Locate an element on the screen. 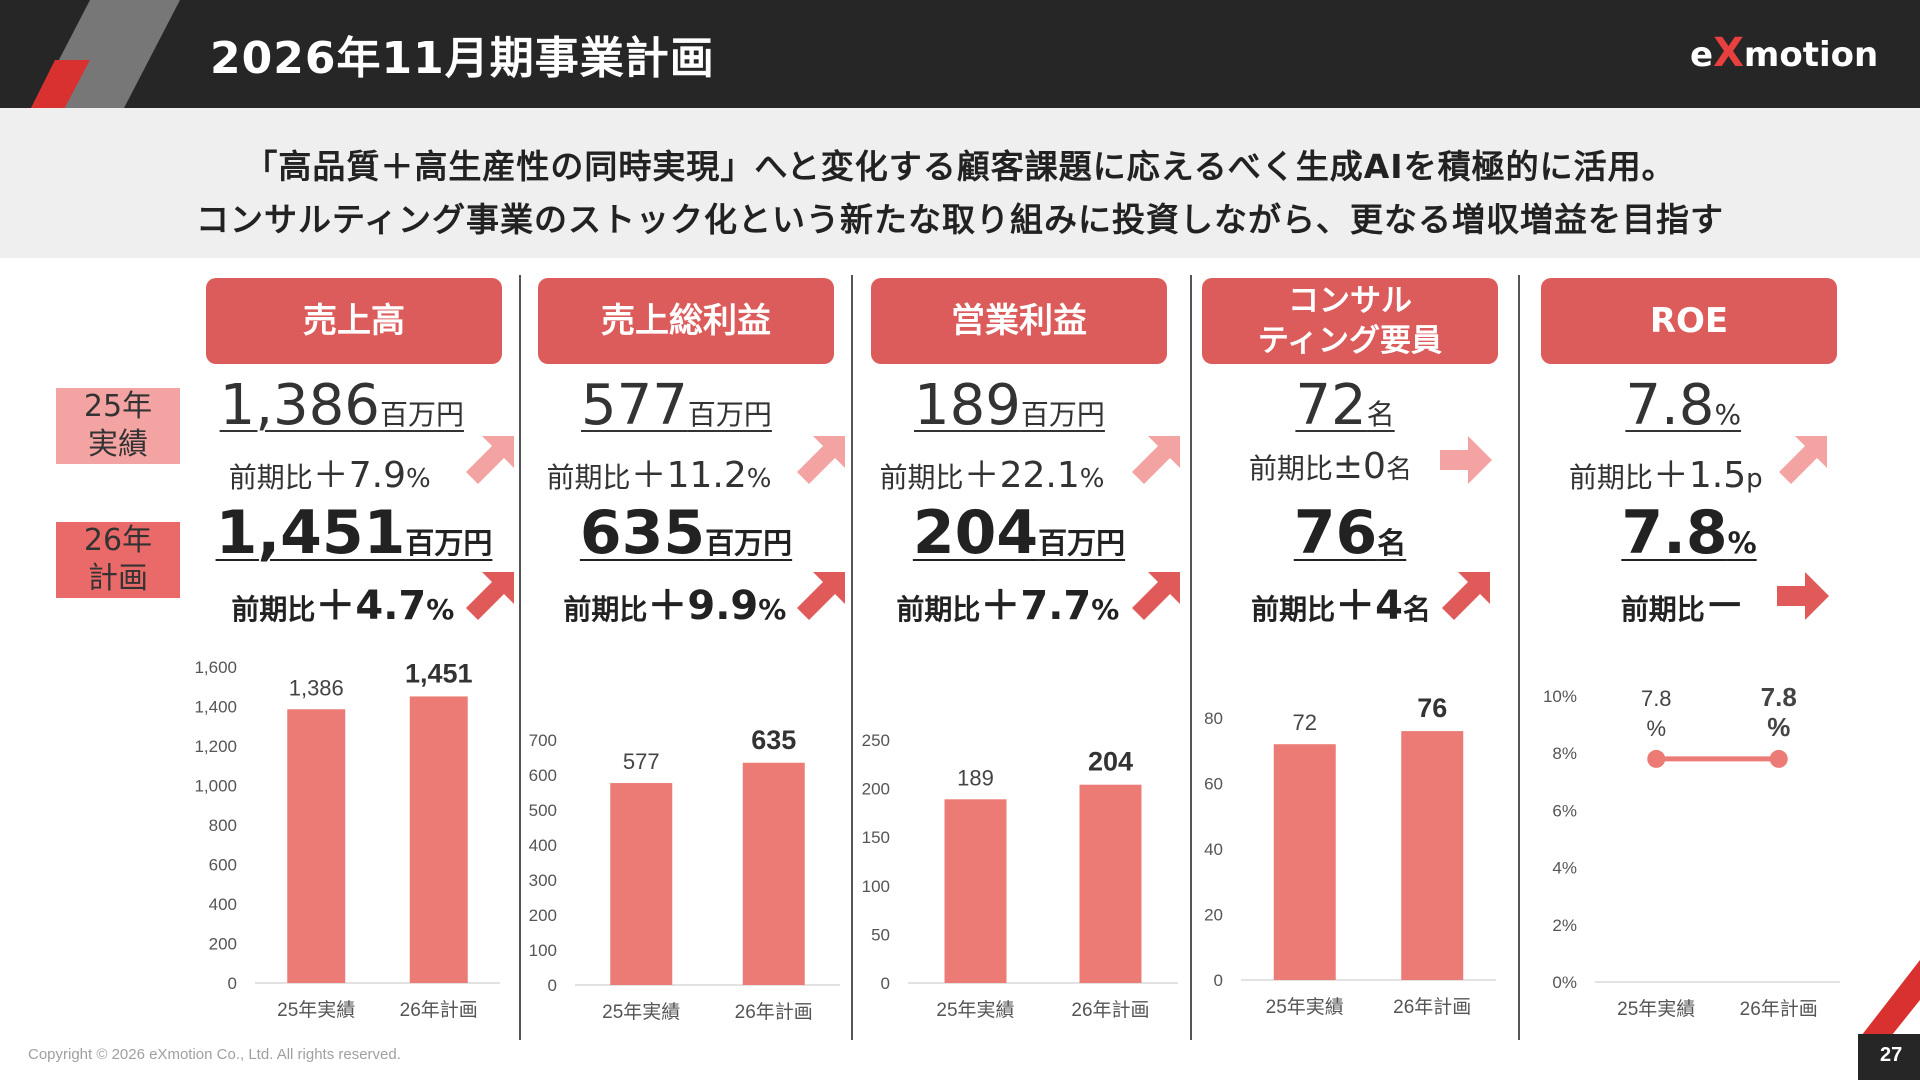 The image size is (1920, 1080). y-tick-label: 80 is located at coordinates (1213, 718).